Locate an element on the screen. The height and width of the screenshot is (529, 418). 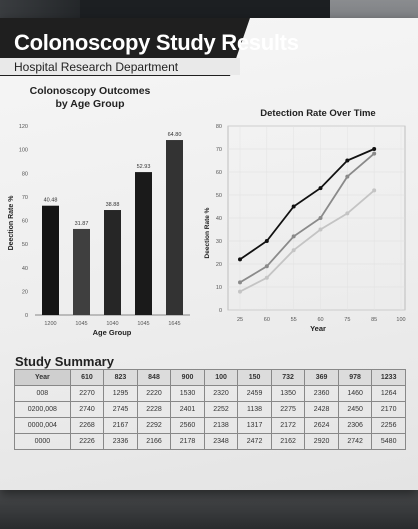
table-cell: 2306 is located at coordinates (355, 425).